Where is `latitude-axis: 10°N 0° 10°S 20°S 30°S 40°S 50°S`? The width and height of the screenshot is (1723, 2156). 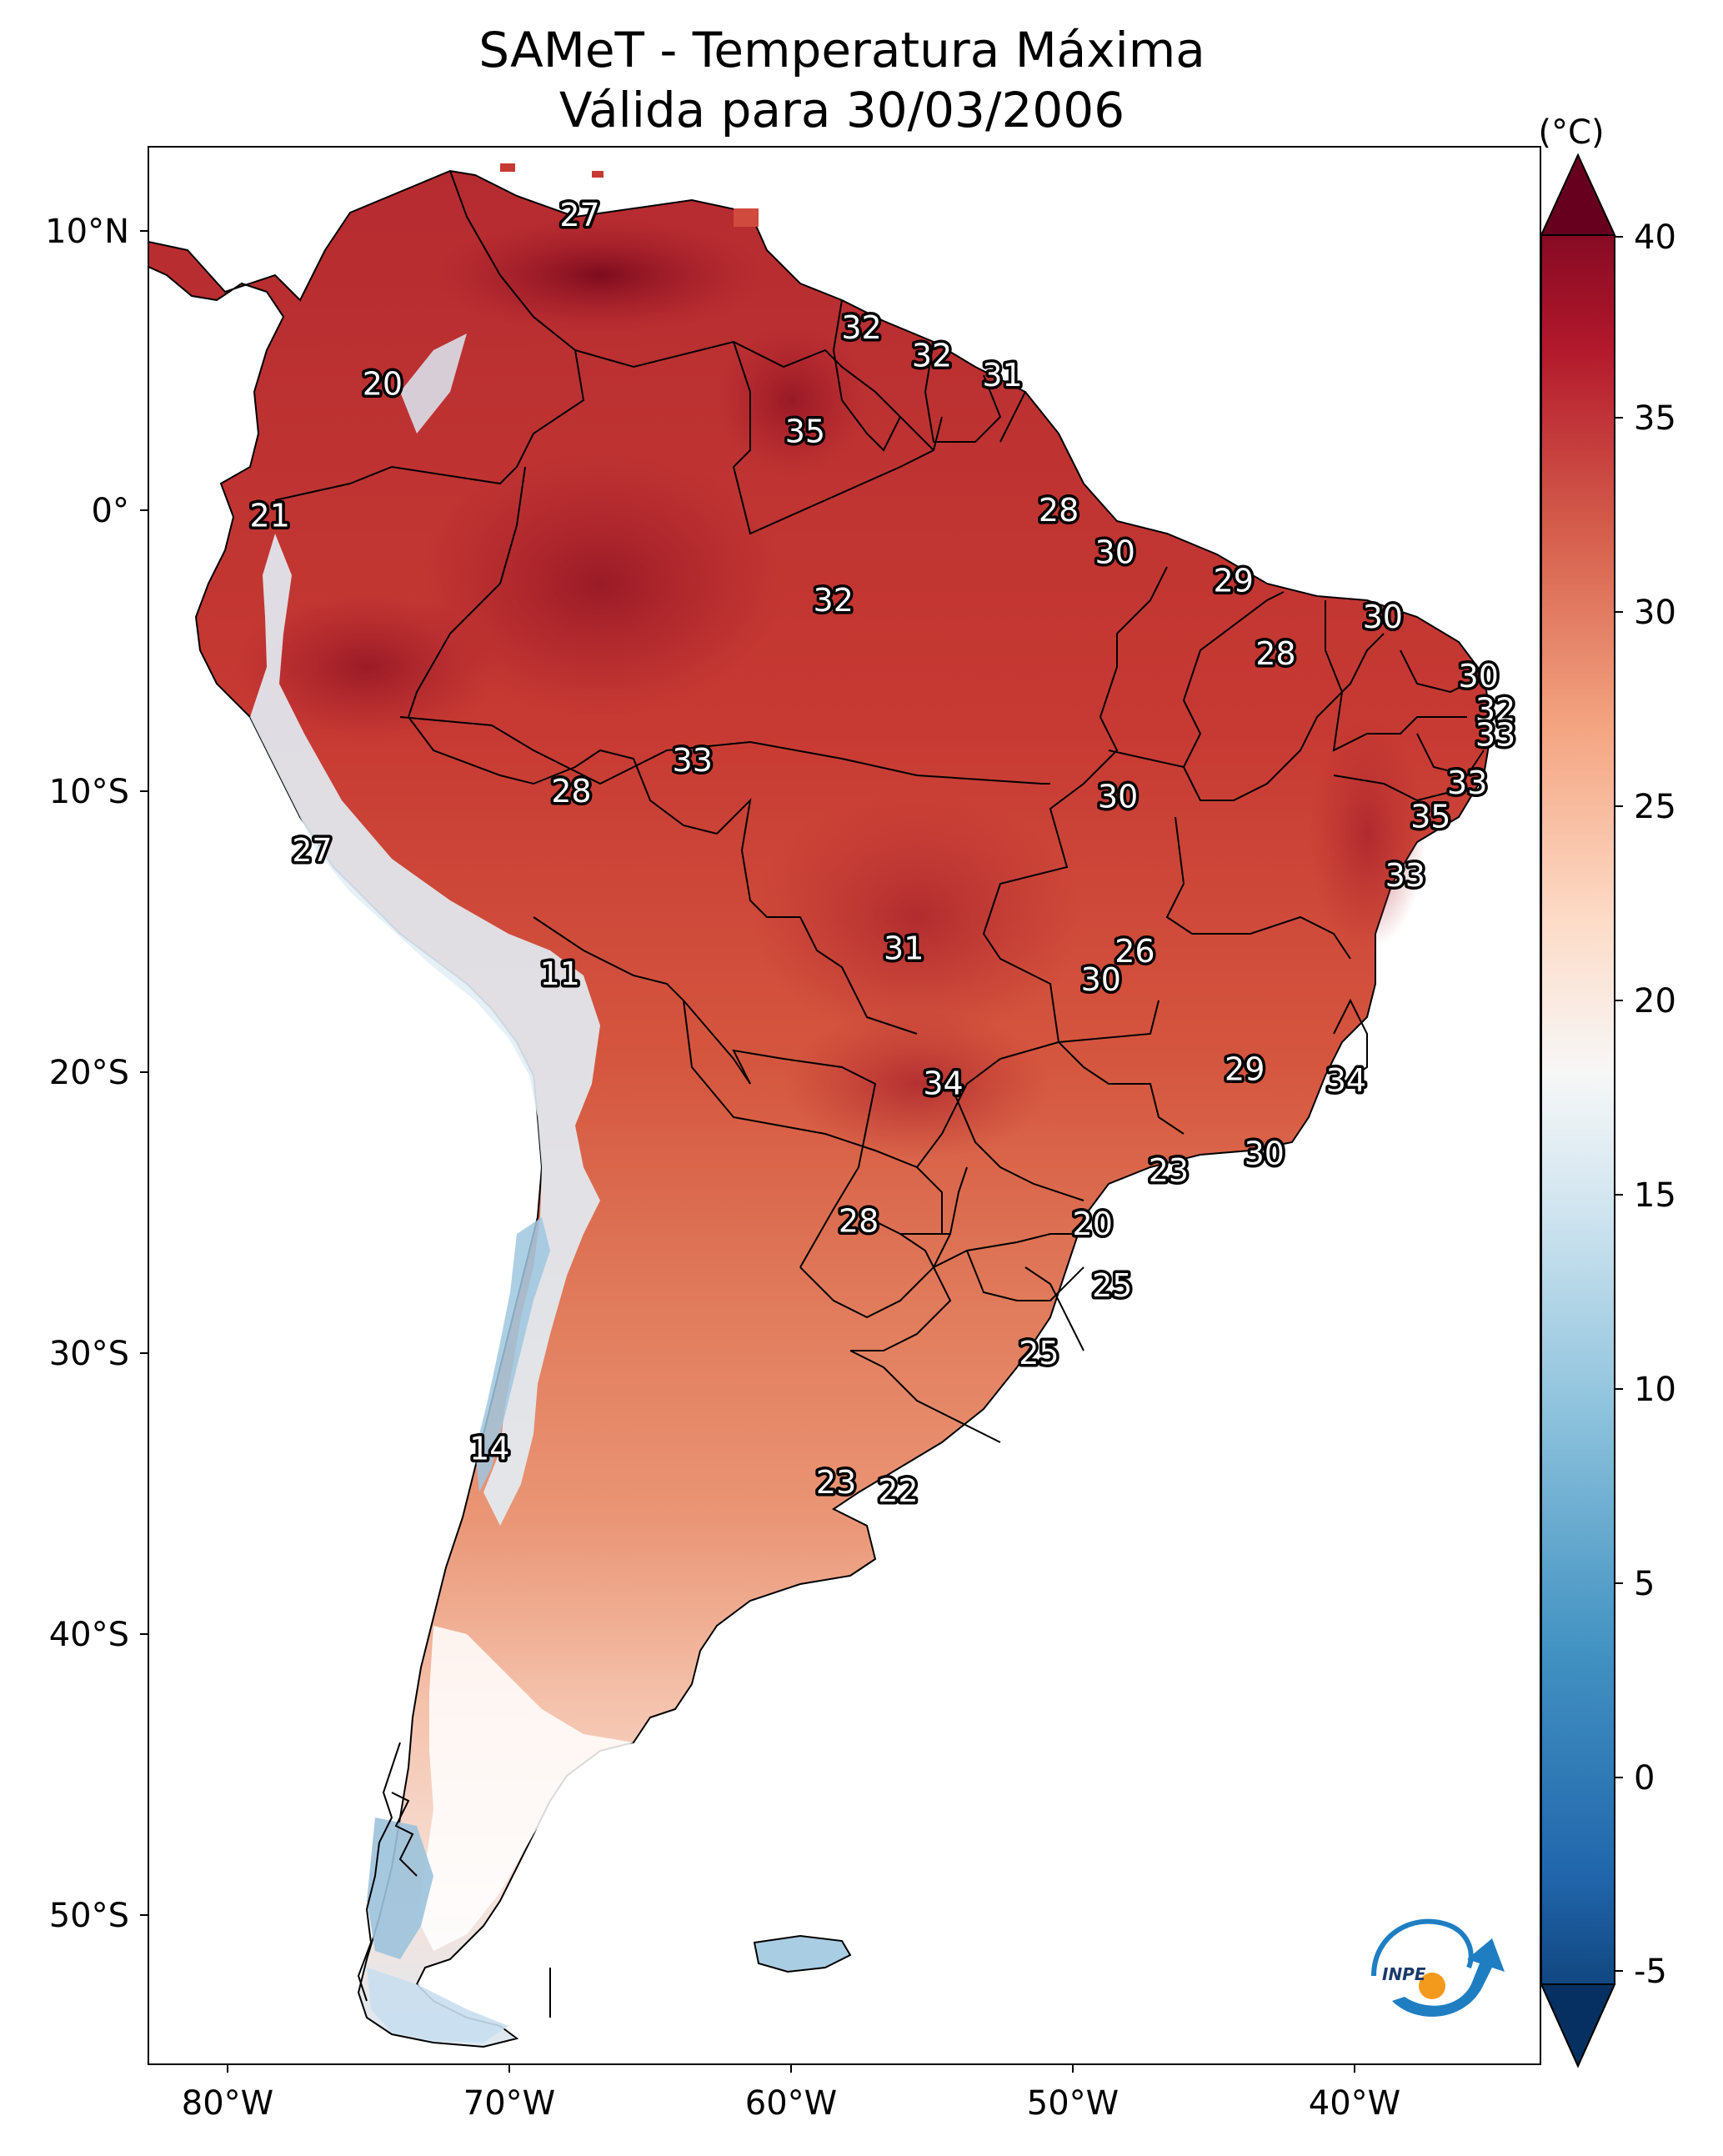
latitude-axis: 10°N 0° 10°S 20°S 30°S 40°S 50°S is located at coordinates (96, 1074).